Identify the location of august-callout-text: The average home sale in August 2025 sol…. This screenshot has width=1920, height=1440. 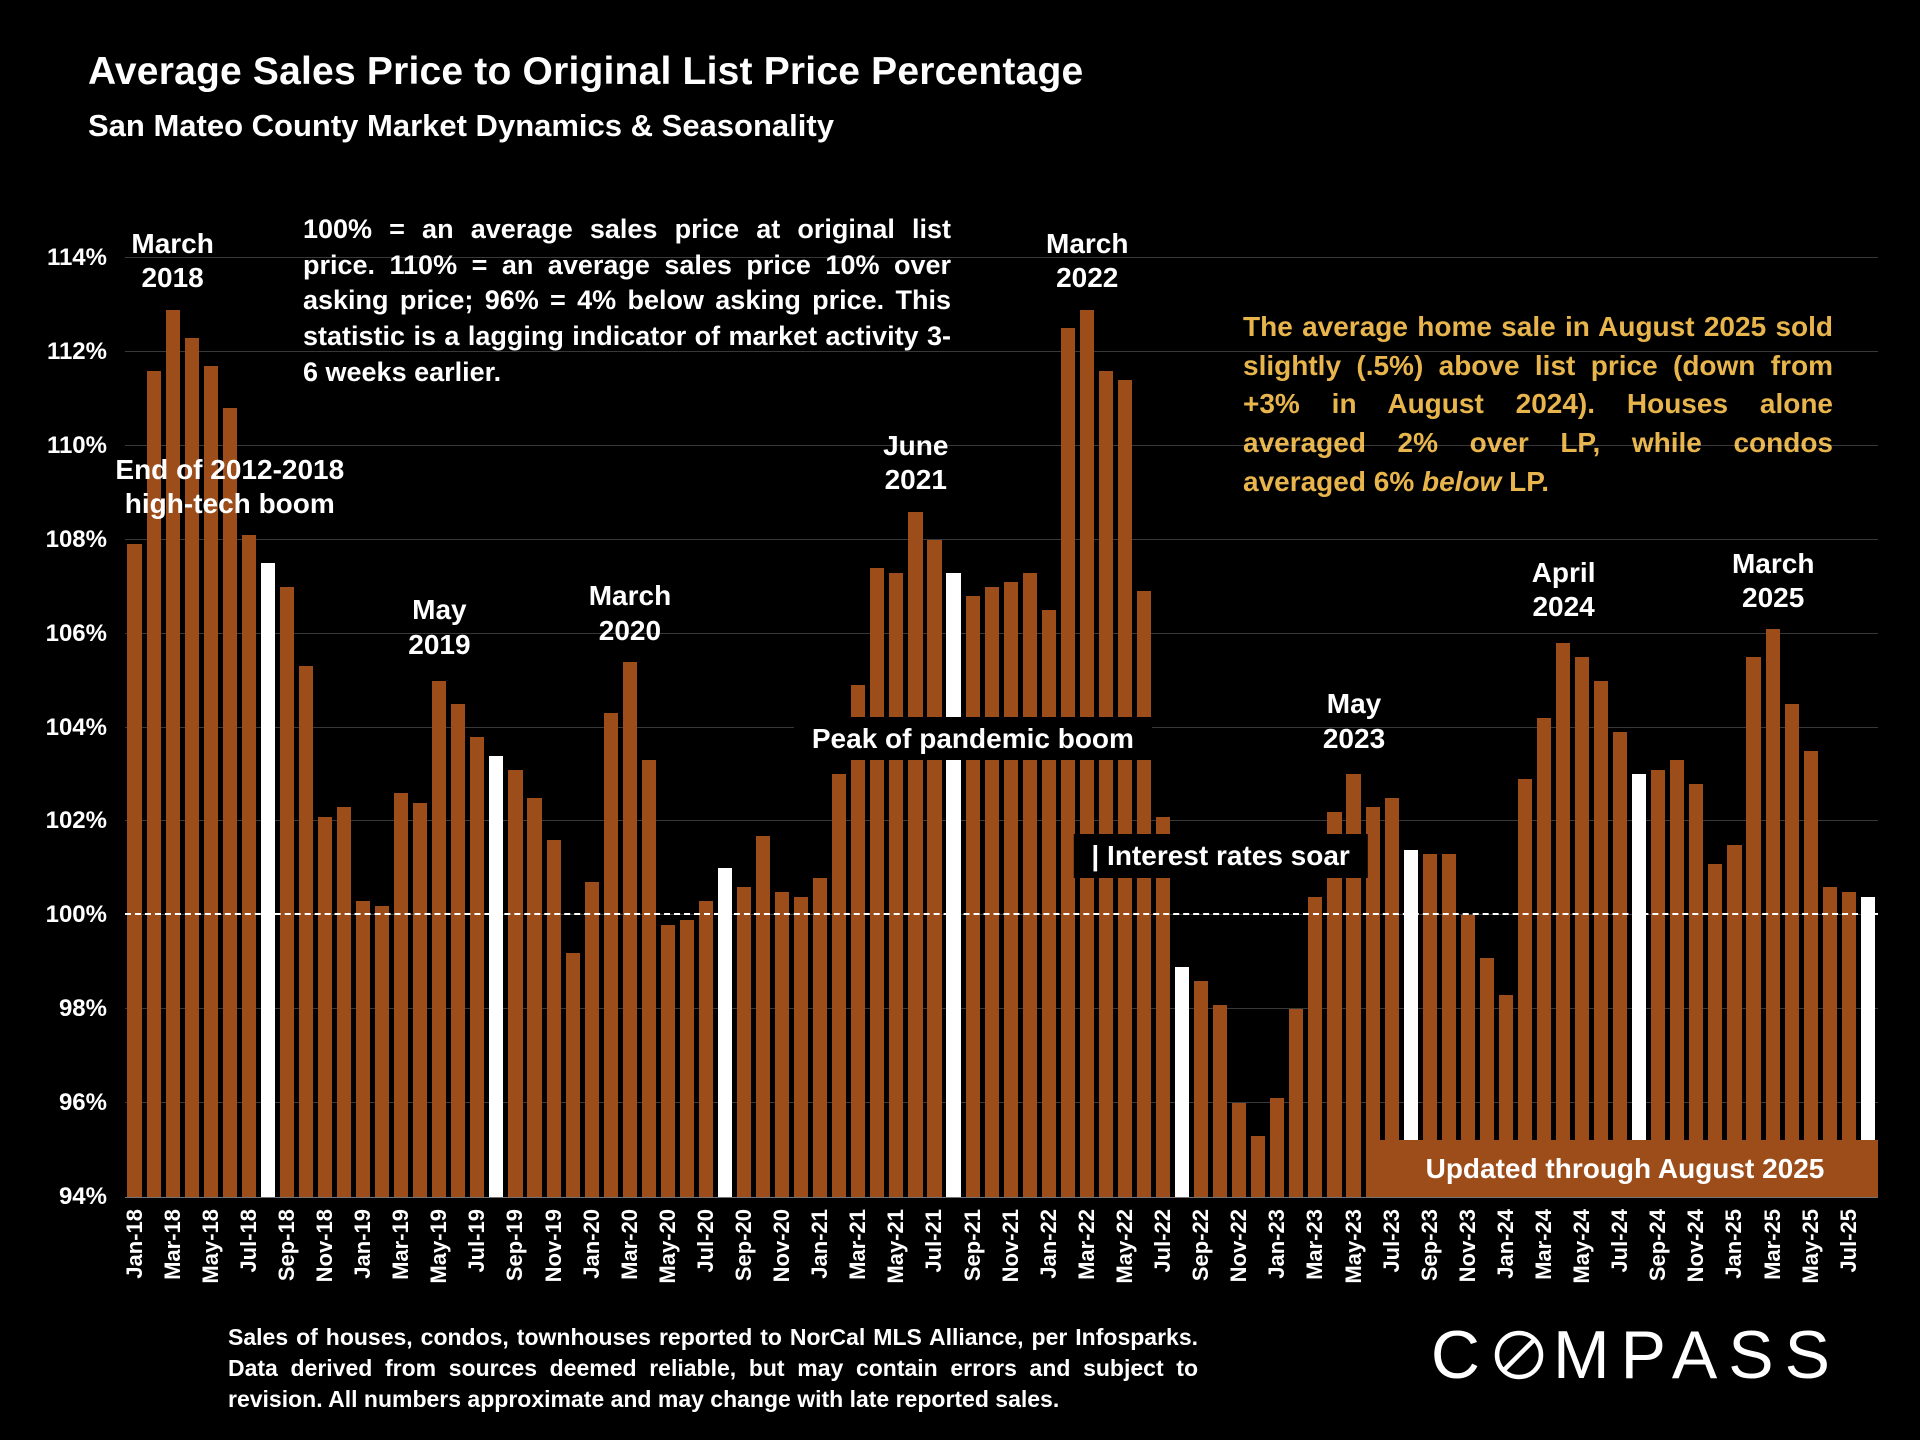
(1538, 404).